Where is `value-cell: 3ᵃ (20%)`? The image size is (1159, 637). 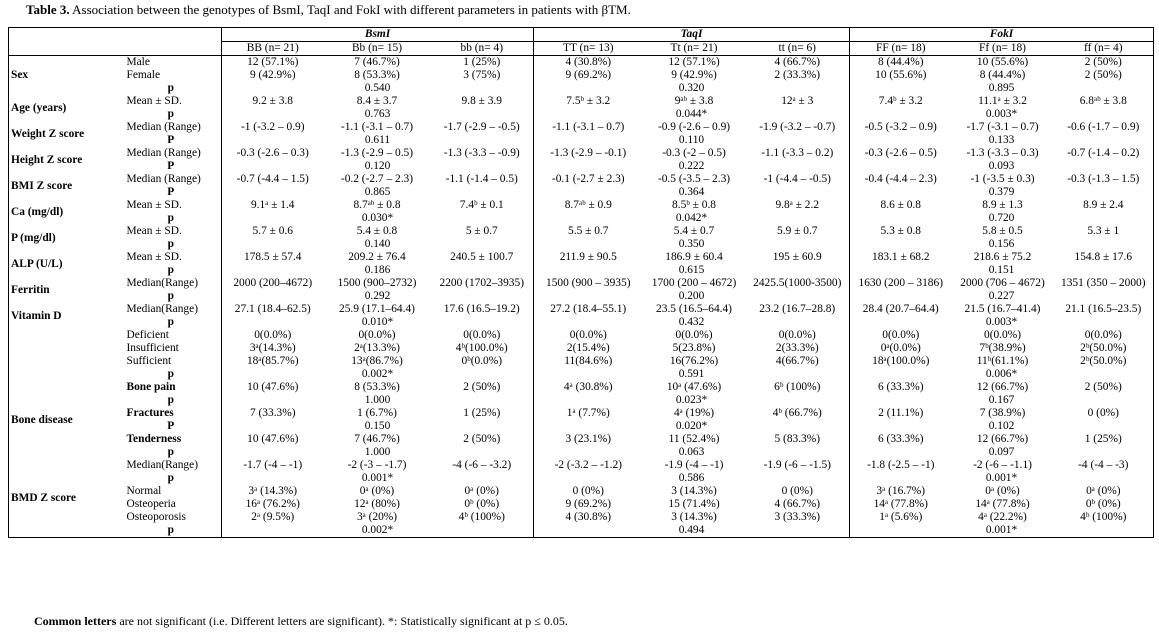 value-cell: 3ᵃ (20%) is located at coordinates (377, 517).